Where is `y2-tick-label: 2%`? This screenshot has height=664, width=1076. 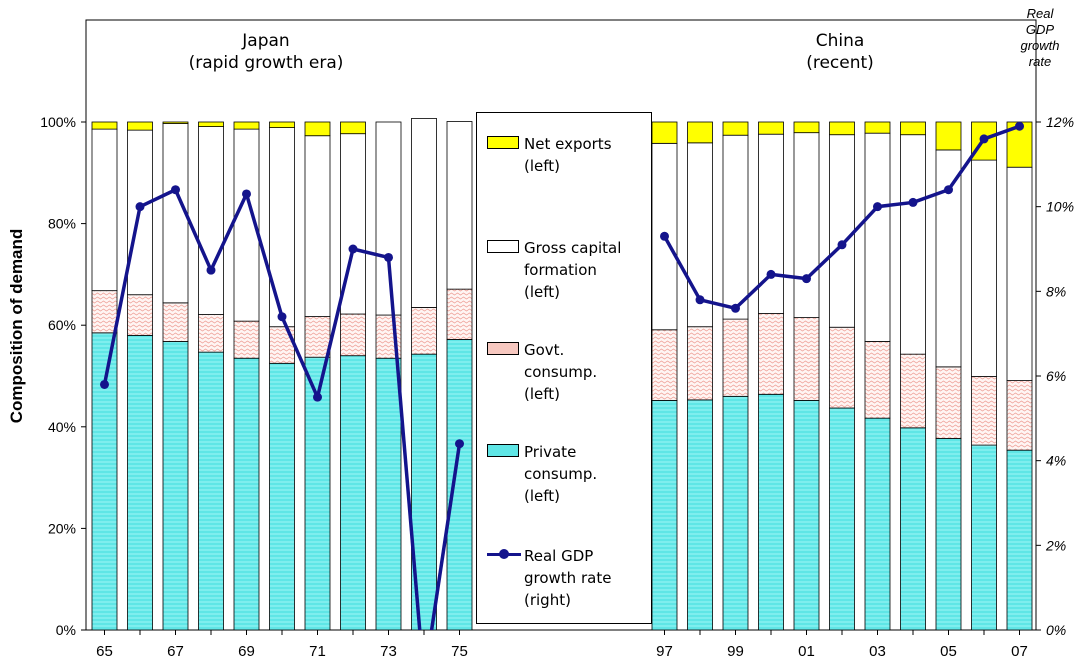 y2-tick-label: 2% is located at coordinates (1055, 545).